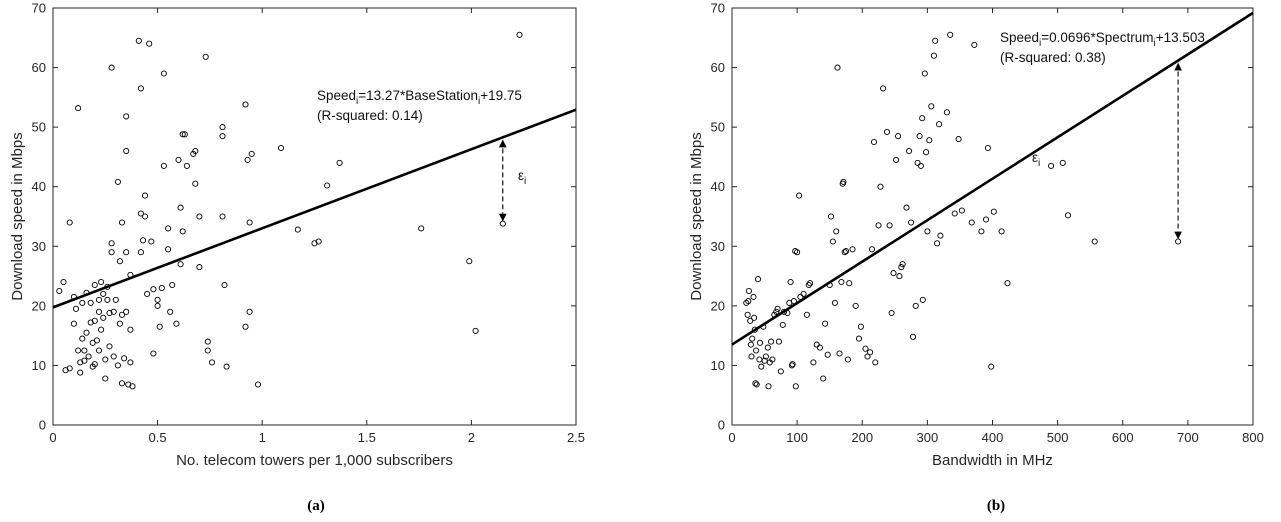 This screenshot has height=522, width=1281. I want to click on x-tick-label: 300, so click(928, 437).